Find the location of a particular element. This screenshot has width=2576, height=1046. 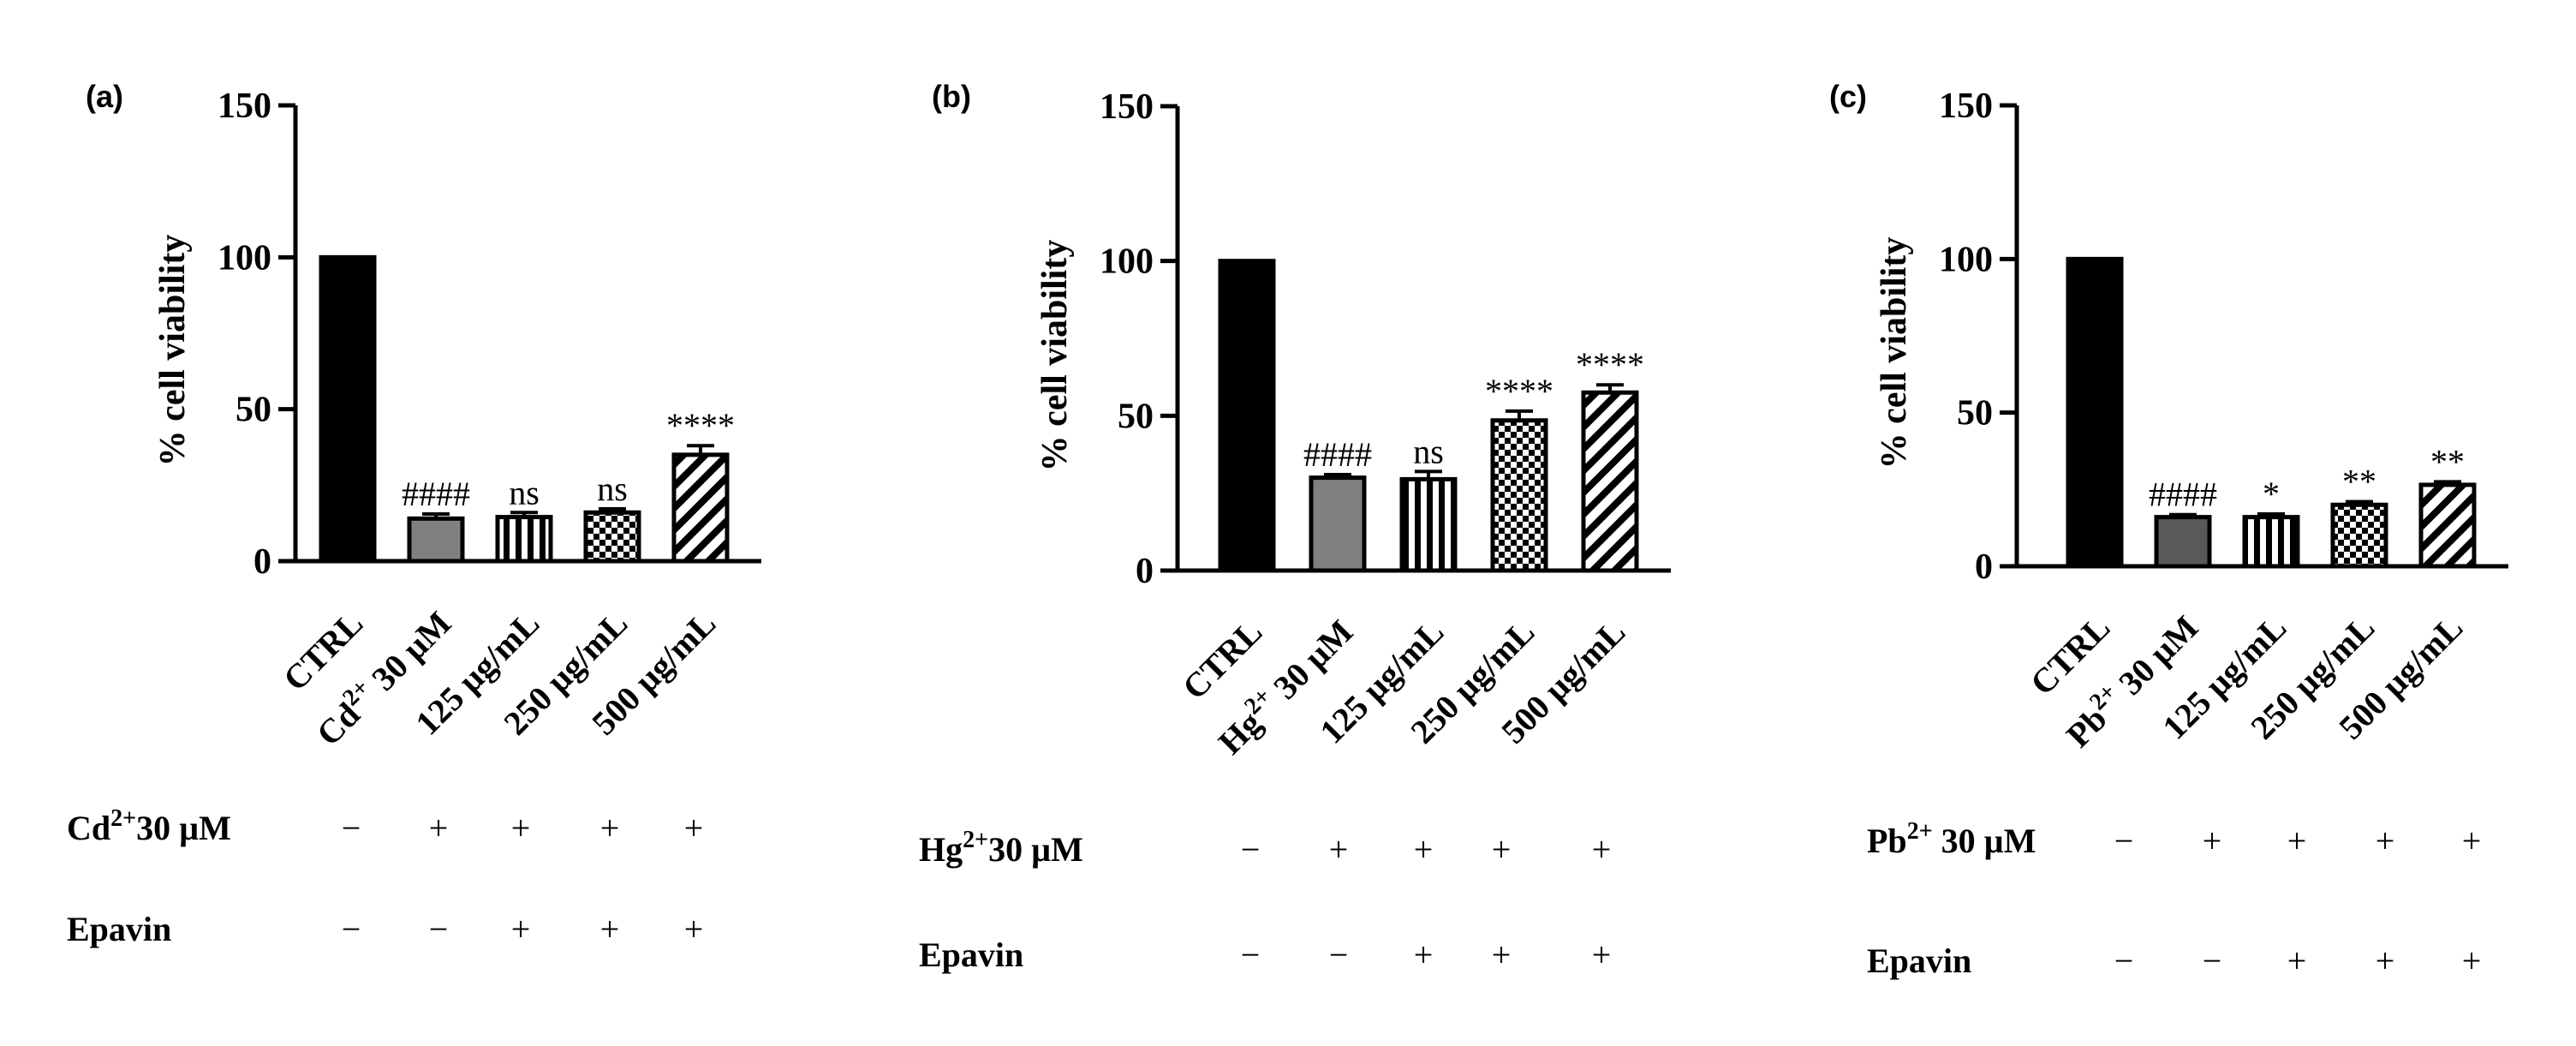

treatment-row-label-main: Cd is located at coordinates (88, 828).